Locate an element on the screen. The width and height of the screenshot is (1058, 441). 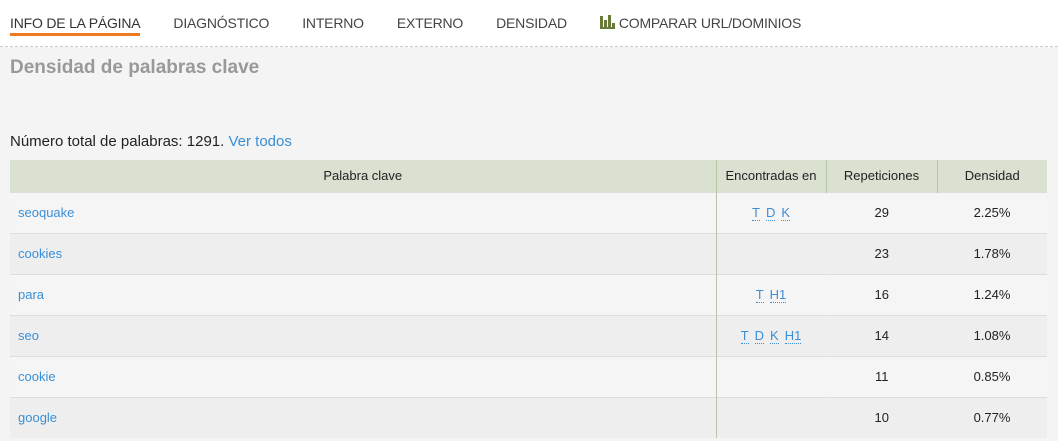
tab-label: DIAGNÓSTICO is located at coordinates (221, 23).